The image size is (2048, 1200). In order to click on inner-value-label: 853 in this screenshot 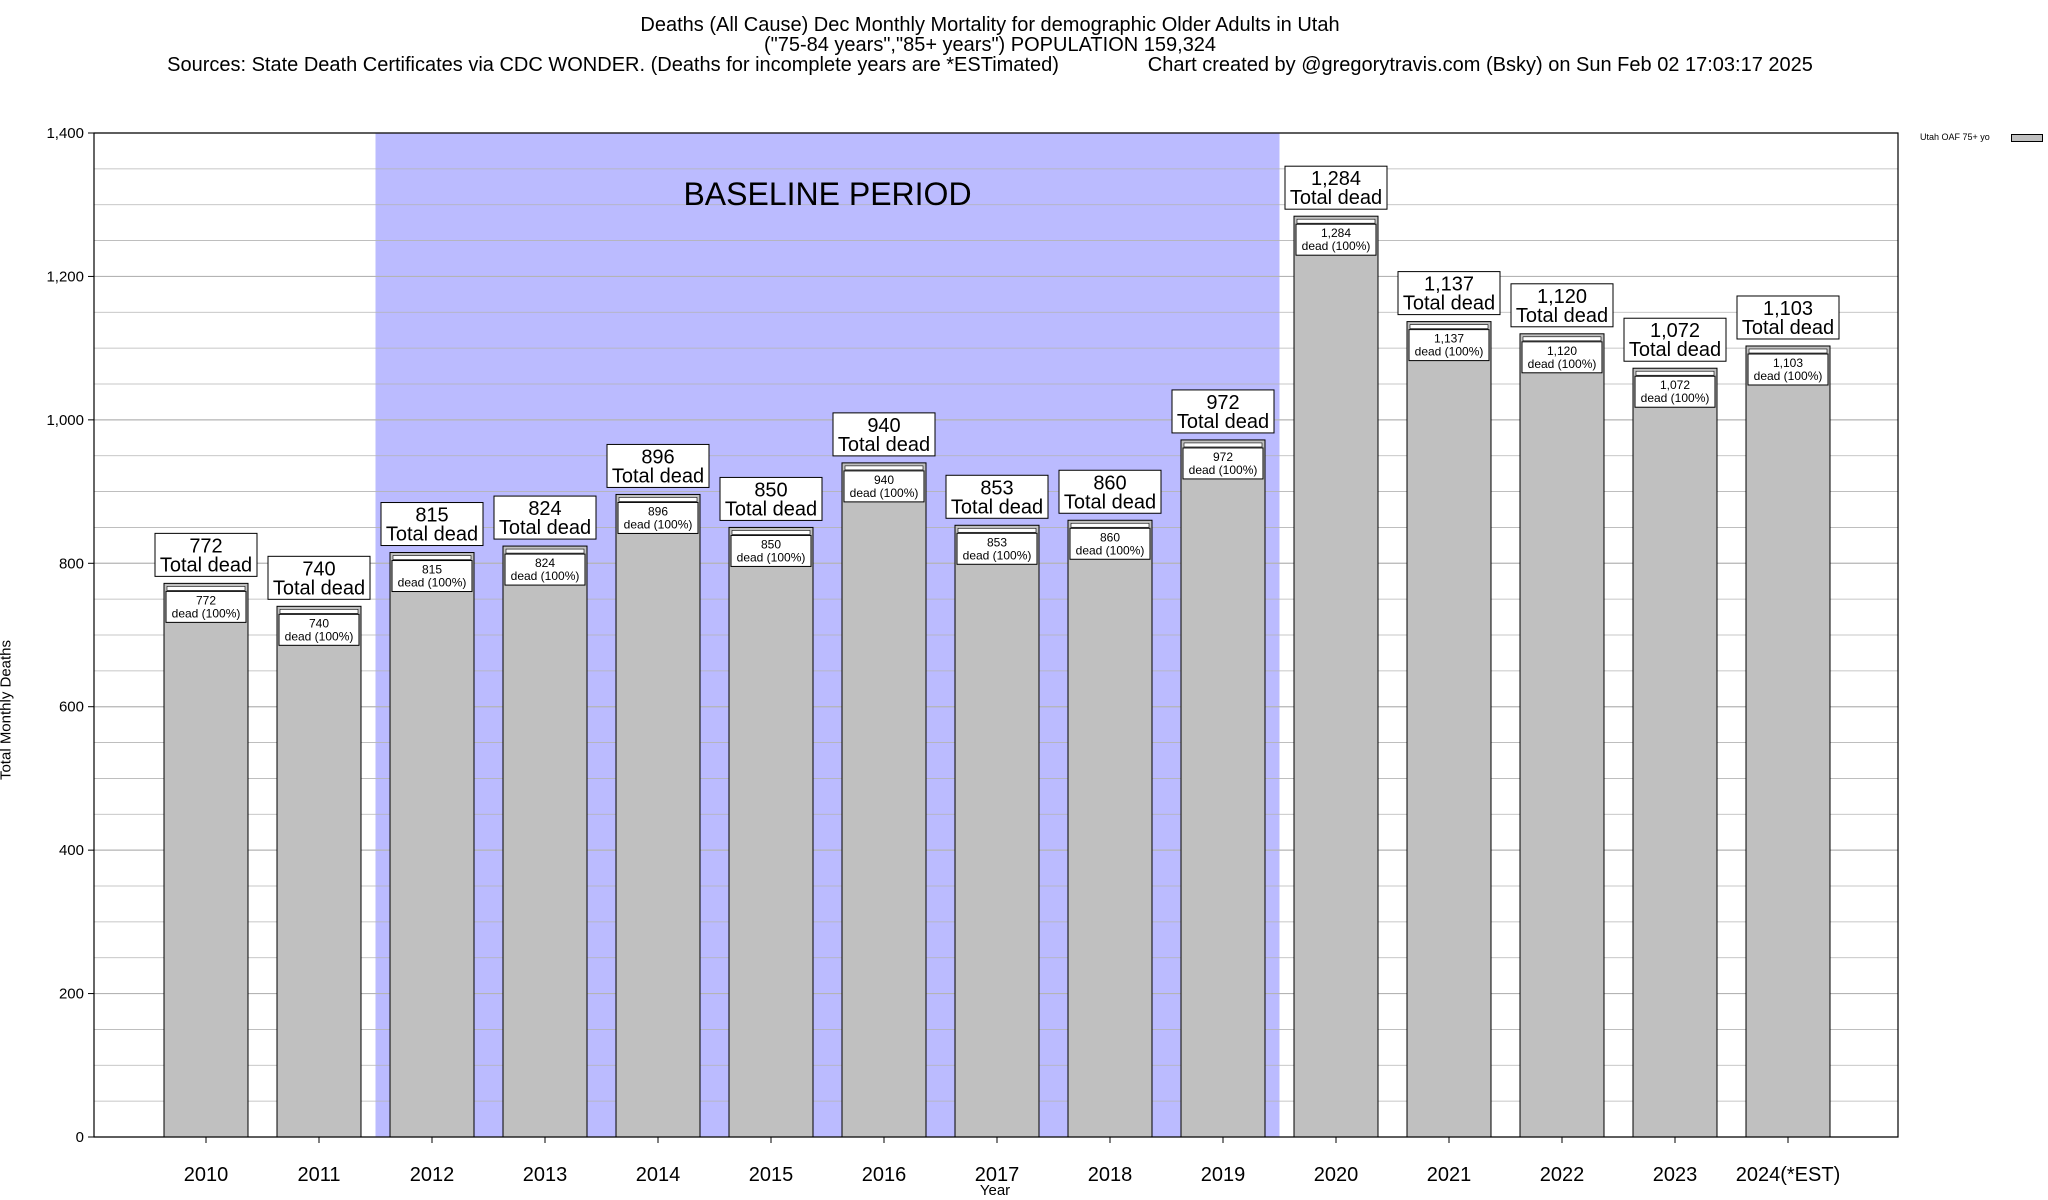, I will do `click(997, 542)`.